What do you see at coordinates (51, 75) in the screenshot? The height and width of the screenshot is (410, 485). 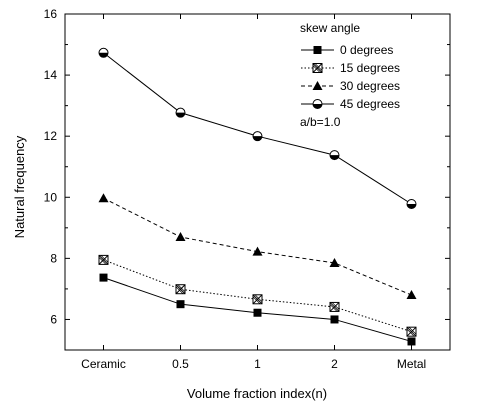 I see `y-tick-label: 14` at bounding box center [51, 75].